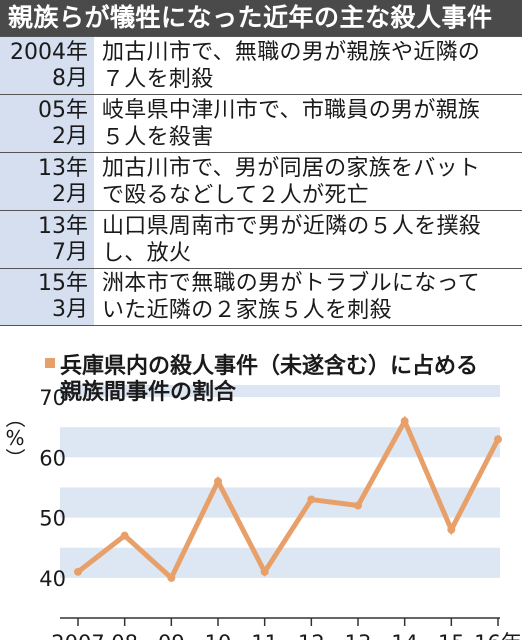 This screenshot has height=640, width=522. Describe the element at coordinates (311, 635) in the screenshot. I see `x-tick-label: 12` at that location.